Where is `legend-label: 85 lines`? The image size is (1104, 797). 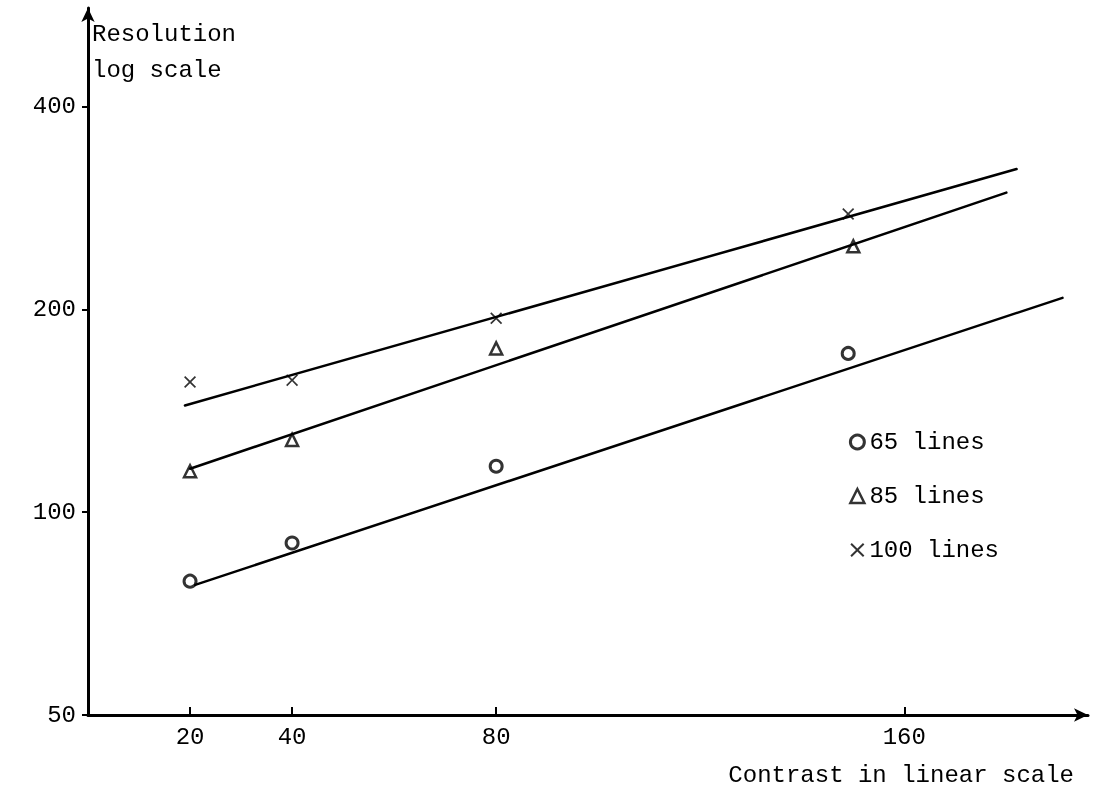
legend-label: 85 lines is located at coordinates (927, 496).